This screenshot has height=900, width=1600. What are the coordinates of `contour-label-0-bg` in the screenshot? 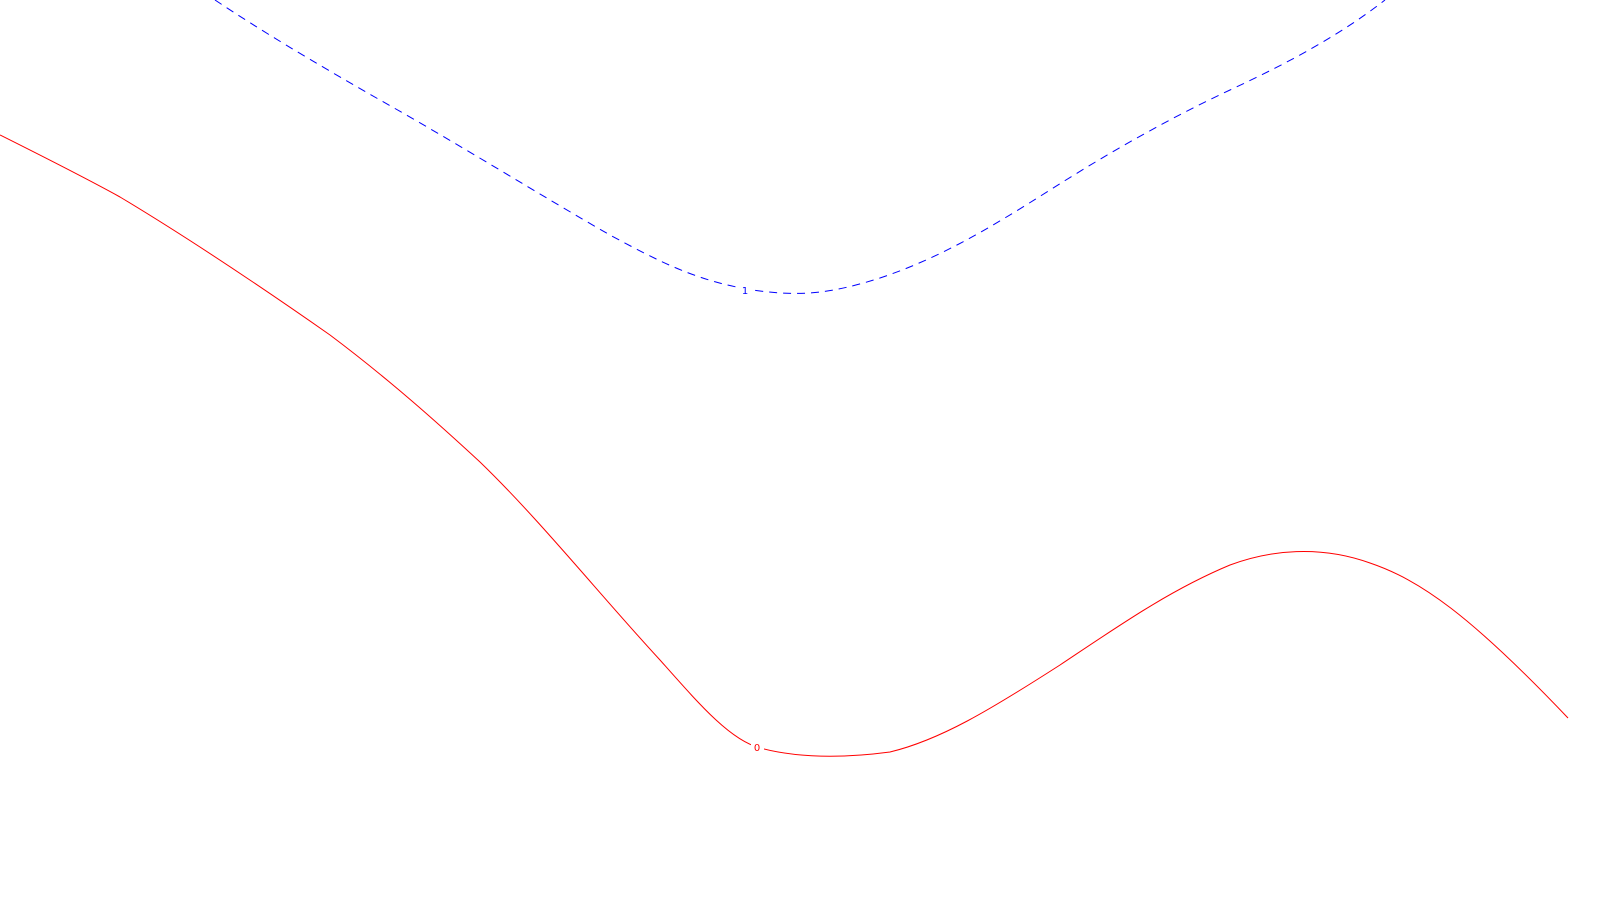 It's located at (757, 747).